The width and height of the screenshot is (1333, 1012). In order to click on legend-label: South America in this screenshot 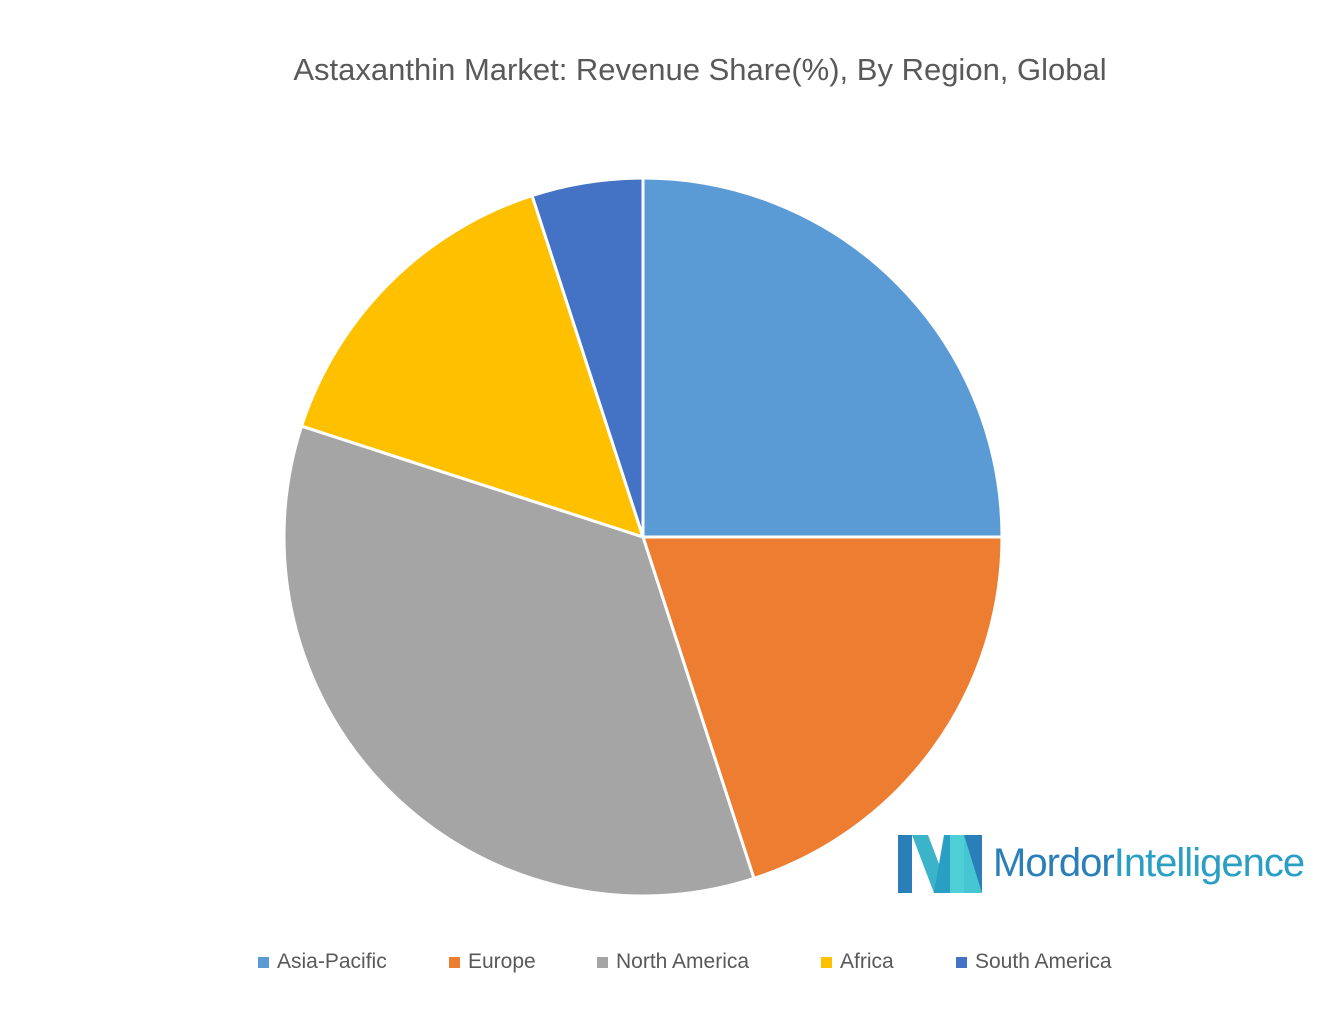, I will do `click(1043, 961)`.